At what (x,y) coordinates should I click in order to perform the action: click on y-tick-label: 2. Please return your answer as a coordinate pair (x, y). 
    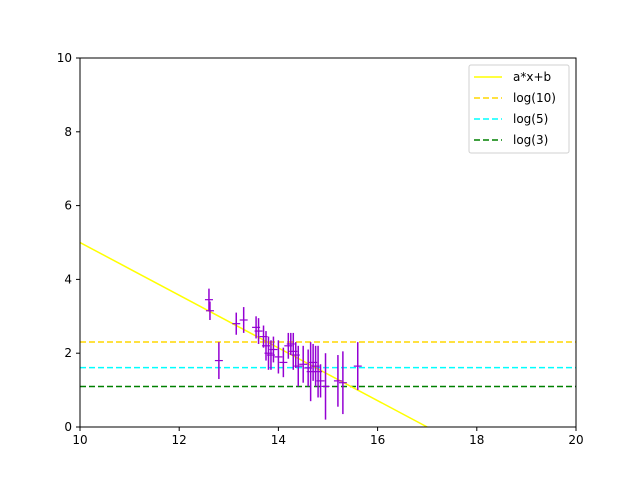
    Looking at the image, I should click on (68, 353).